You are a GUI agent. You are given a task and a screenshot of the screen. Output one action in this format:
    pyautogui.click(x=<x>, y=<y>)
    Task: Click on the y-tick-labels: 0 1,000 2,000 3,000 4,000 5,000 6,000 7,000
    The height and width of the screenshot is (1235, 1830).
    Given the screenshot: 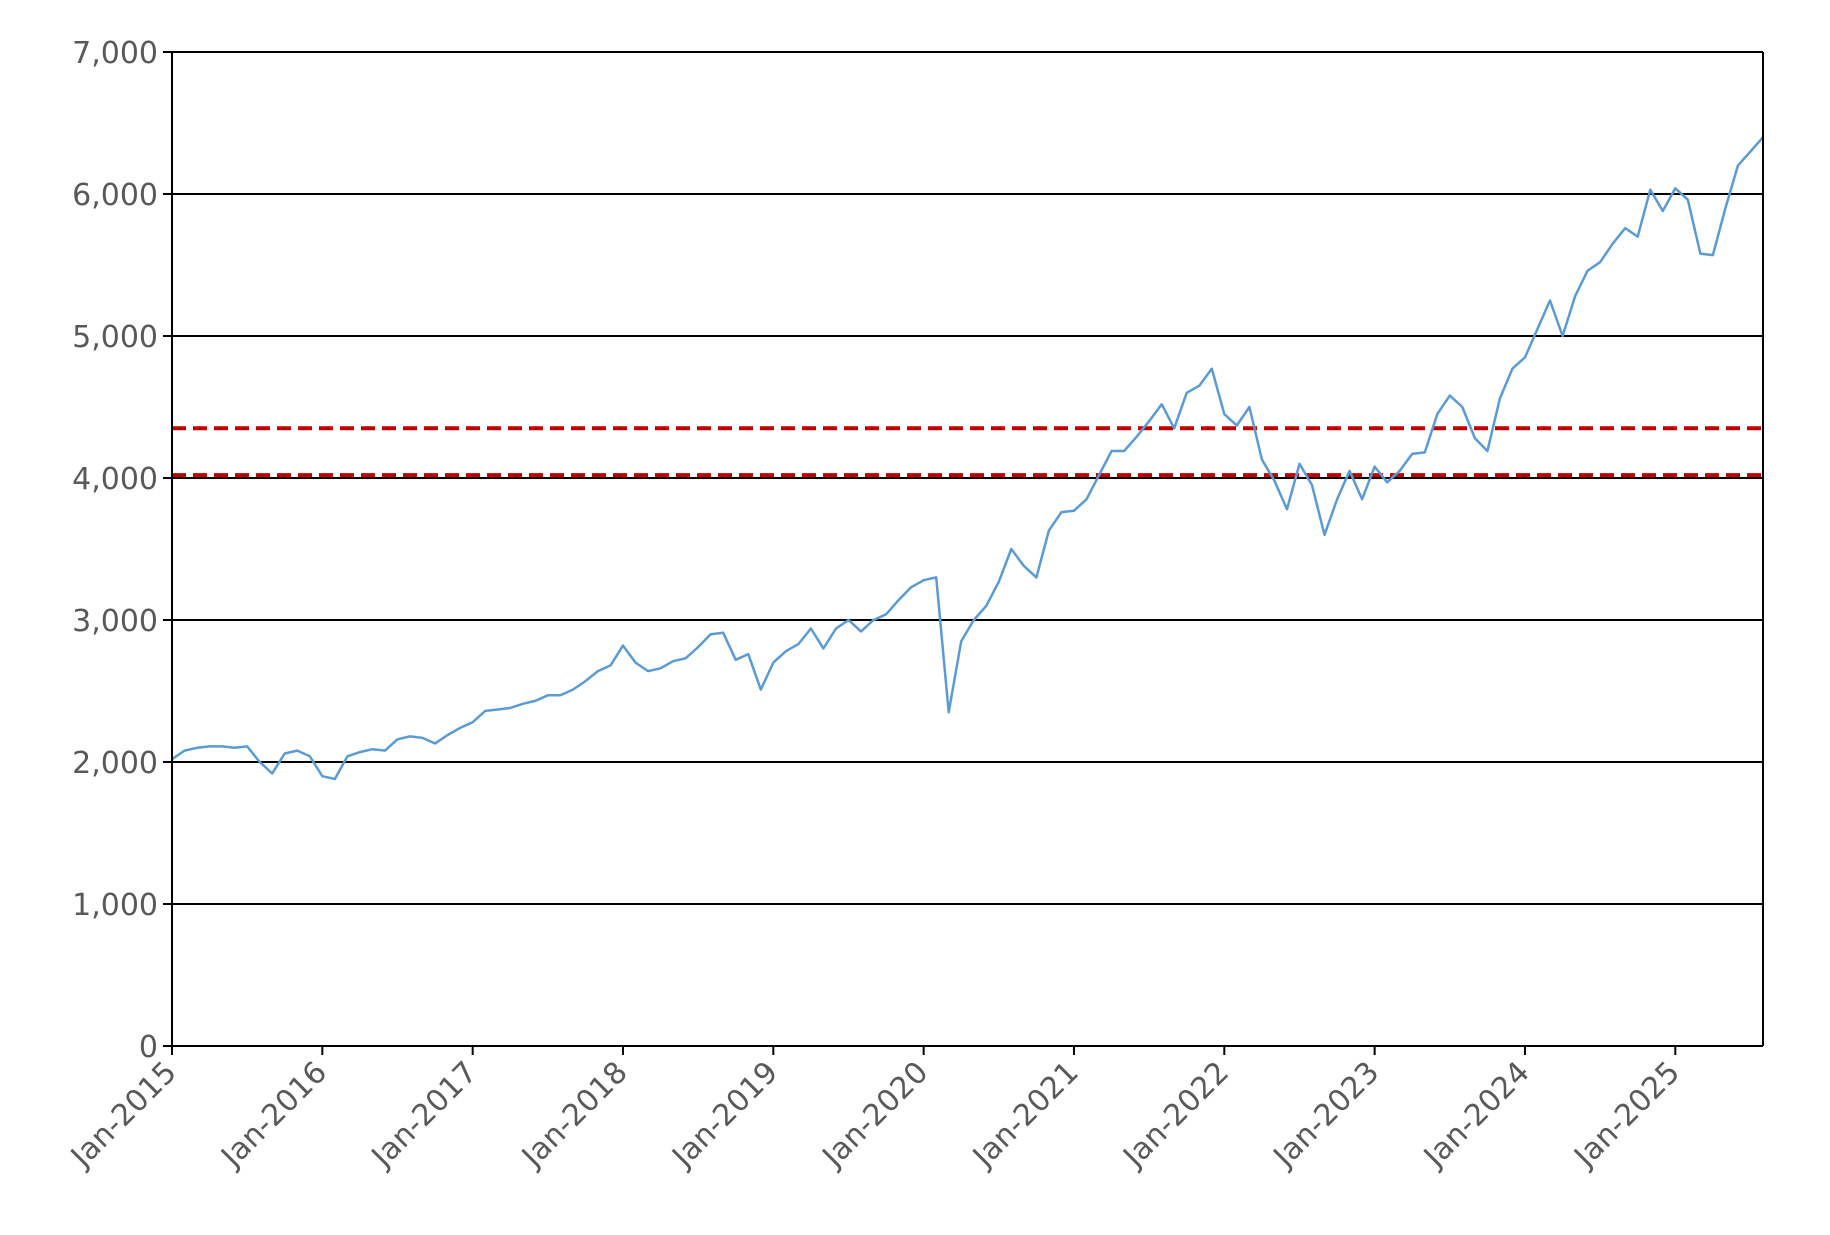 What is the action you would take?
    pyautogui.click(x=115, y=550)
    